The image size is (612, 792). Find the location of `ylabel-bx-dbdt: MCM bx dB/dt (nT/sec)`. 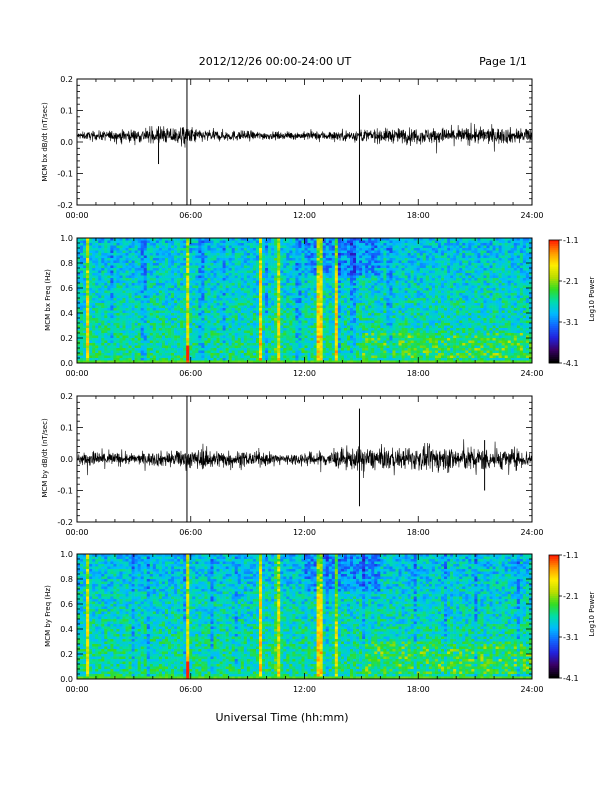

ylabel-bx-dbdt: MCM bx dB/dt (nT/sec) is located at coordinates (45, 142).